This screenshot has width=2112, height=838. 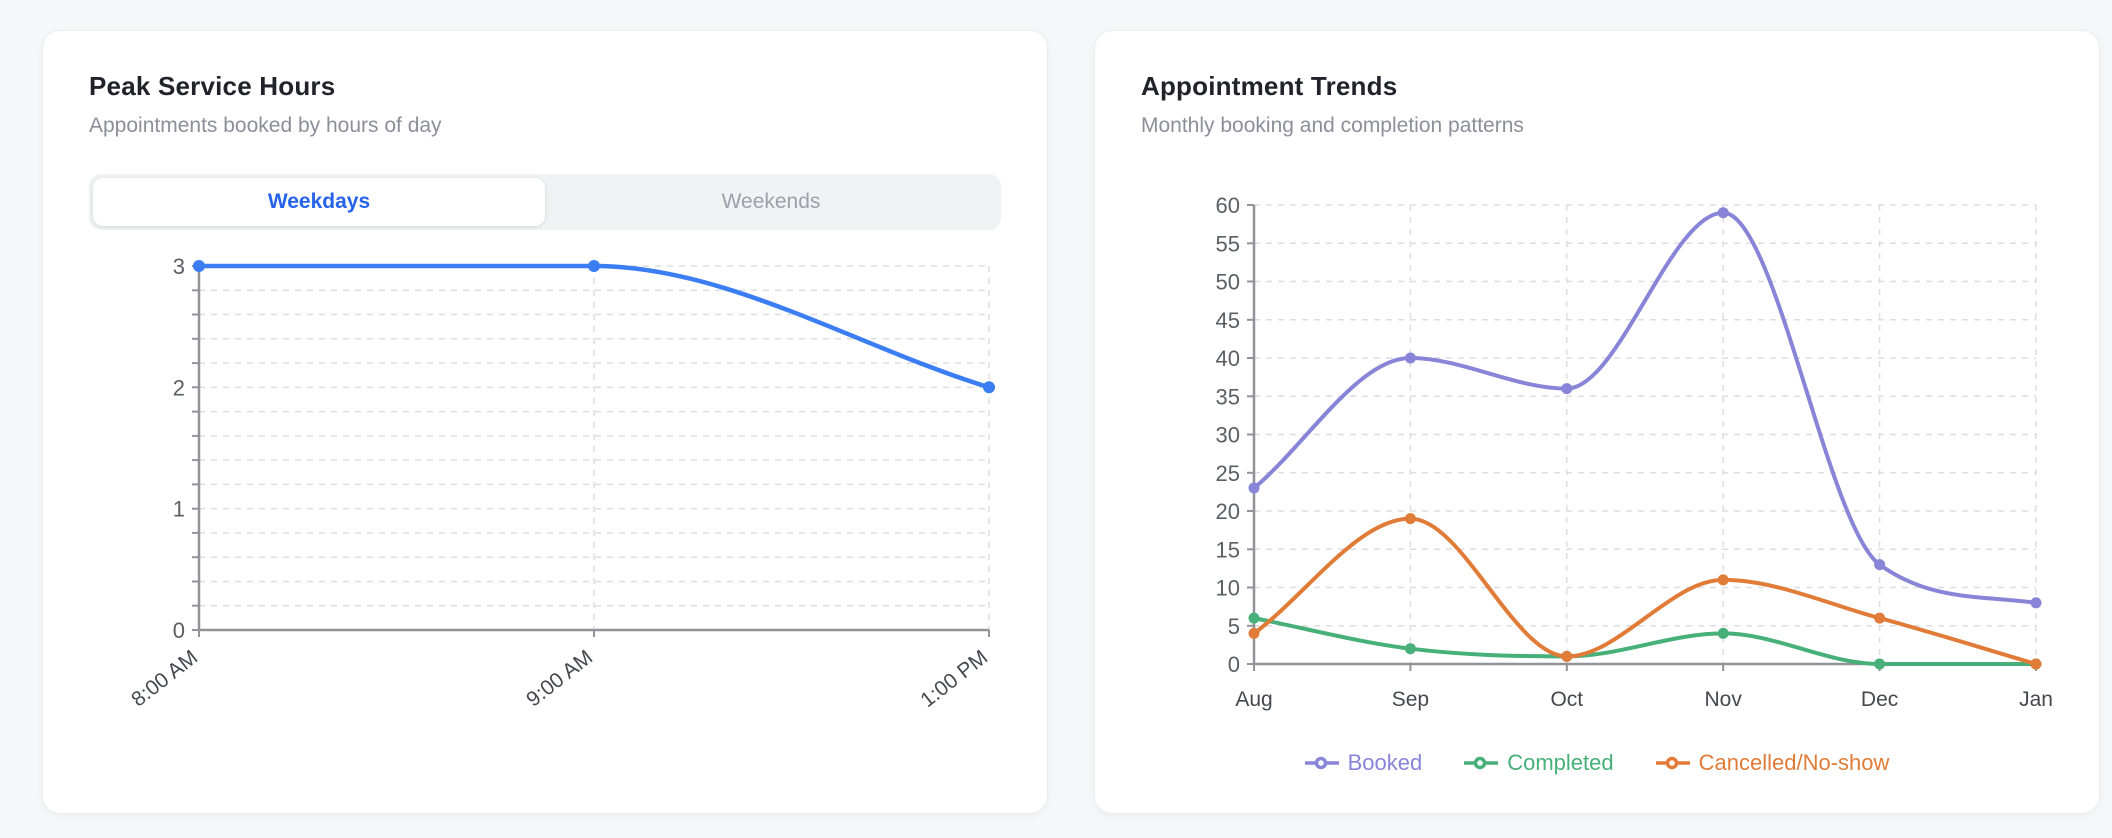 What do you see at coordinates (2036, 699) in the screenshot?
I see `svg-text: Jan` at bounding box center [2036, 699].